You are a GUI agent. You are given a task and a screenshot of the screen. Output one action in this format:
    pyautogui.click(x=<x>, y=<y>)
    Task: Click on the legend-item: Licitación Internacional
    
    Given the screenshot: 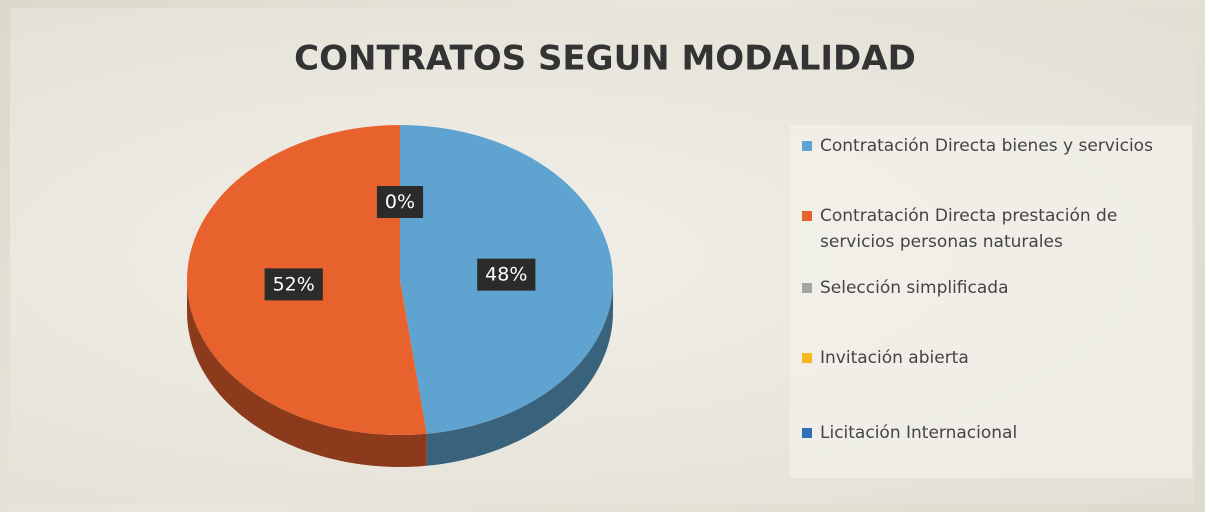 What is the action you would take?
    pyautogui.click(x=994, y=433)
    